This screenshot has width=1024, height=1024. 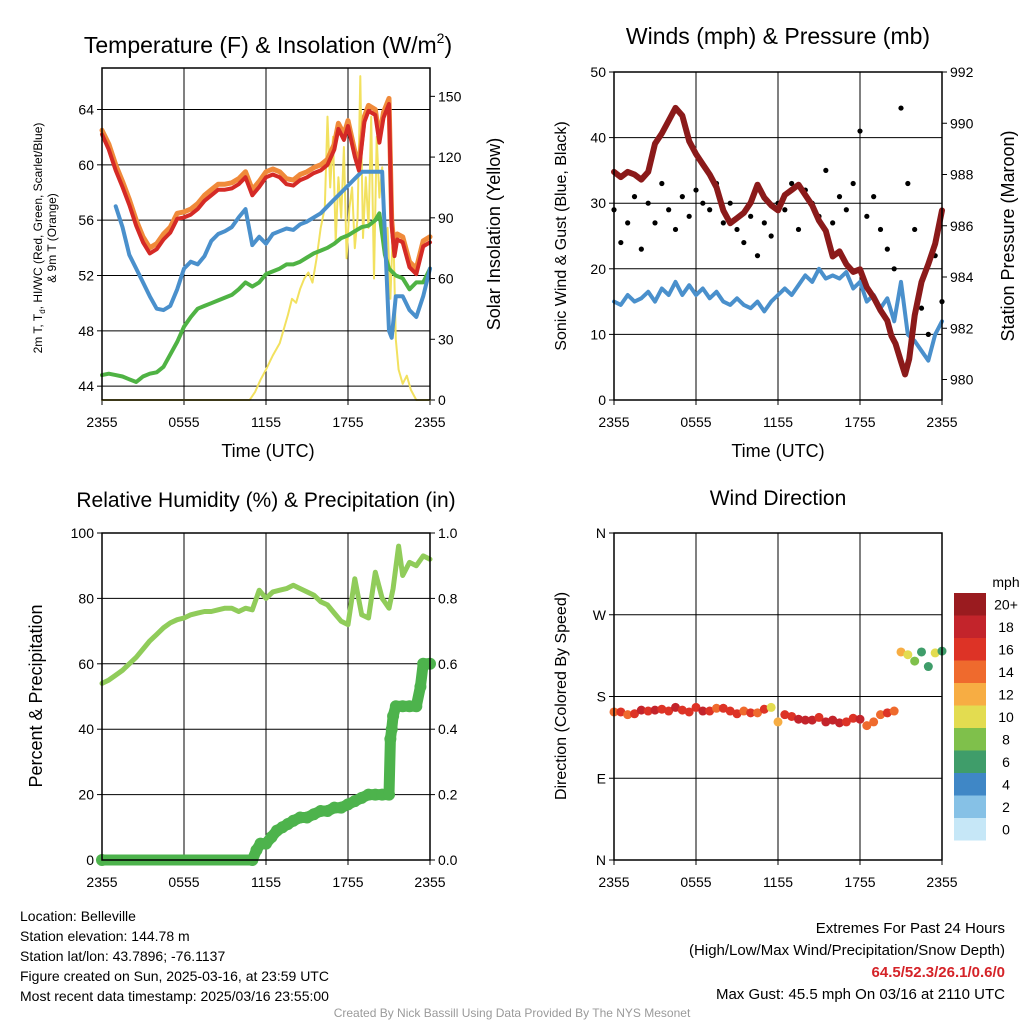 What do you see at coordinates (962, 277) in the screenshot?
I see `pressure-y-tick-label: 984` at bounding box center [962, 277].